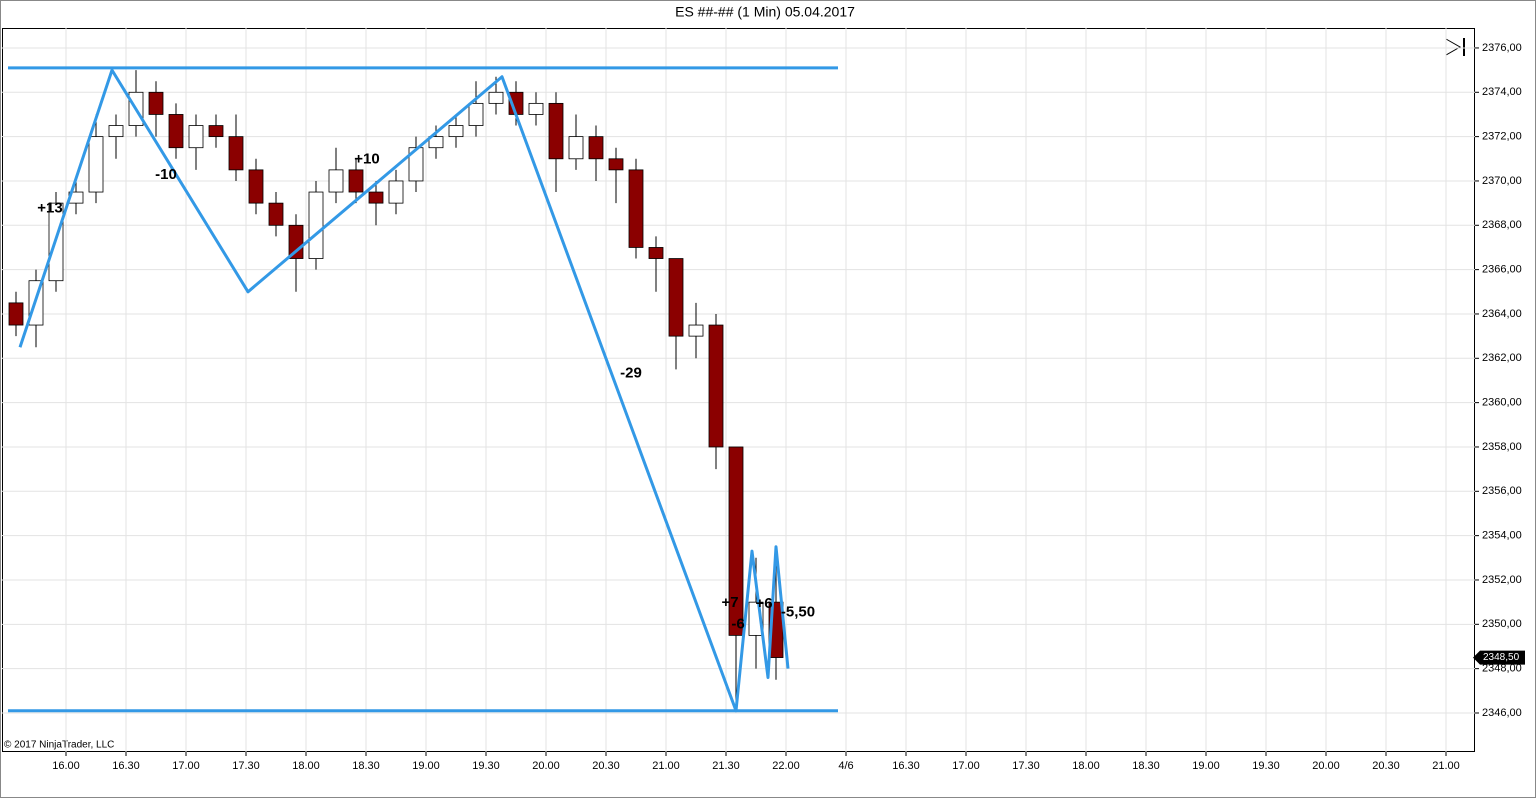 This screenshot has height=798, width=1536. Describe the element at coordinates (737, 623) in the screenshot. I see `zigzag-label: -6` at that location.